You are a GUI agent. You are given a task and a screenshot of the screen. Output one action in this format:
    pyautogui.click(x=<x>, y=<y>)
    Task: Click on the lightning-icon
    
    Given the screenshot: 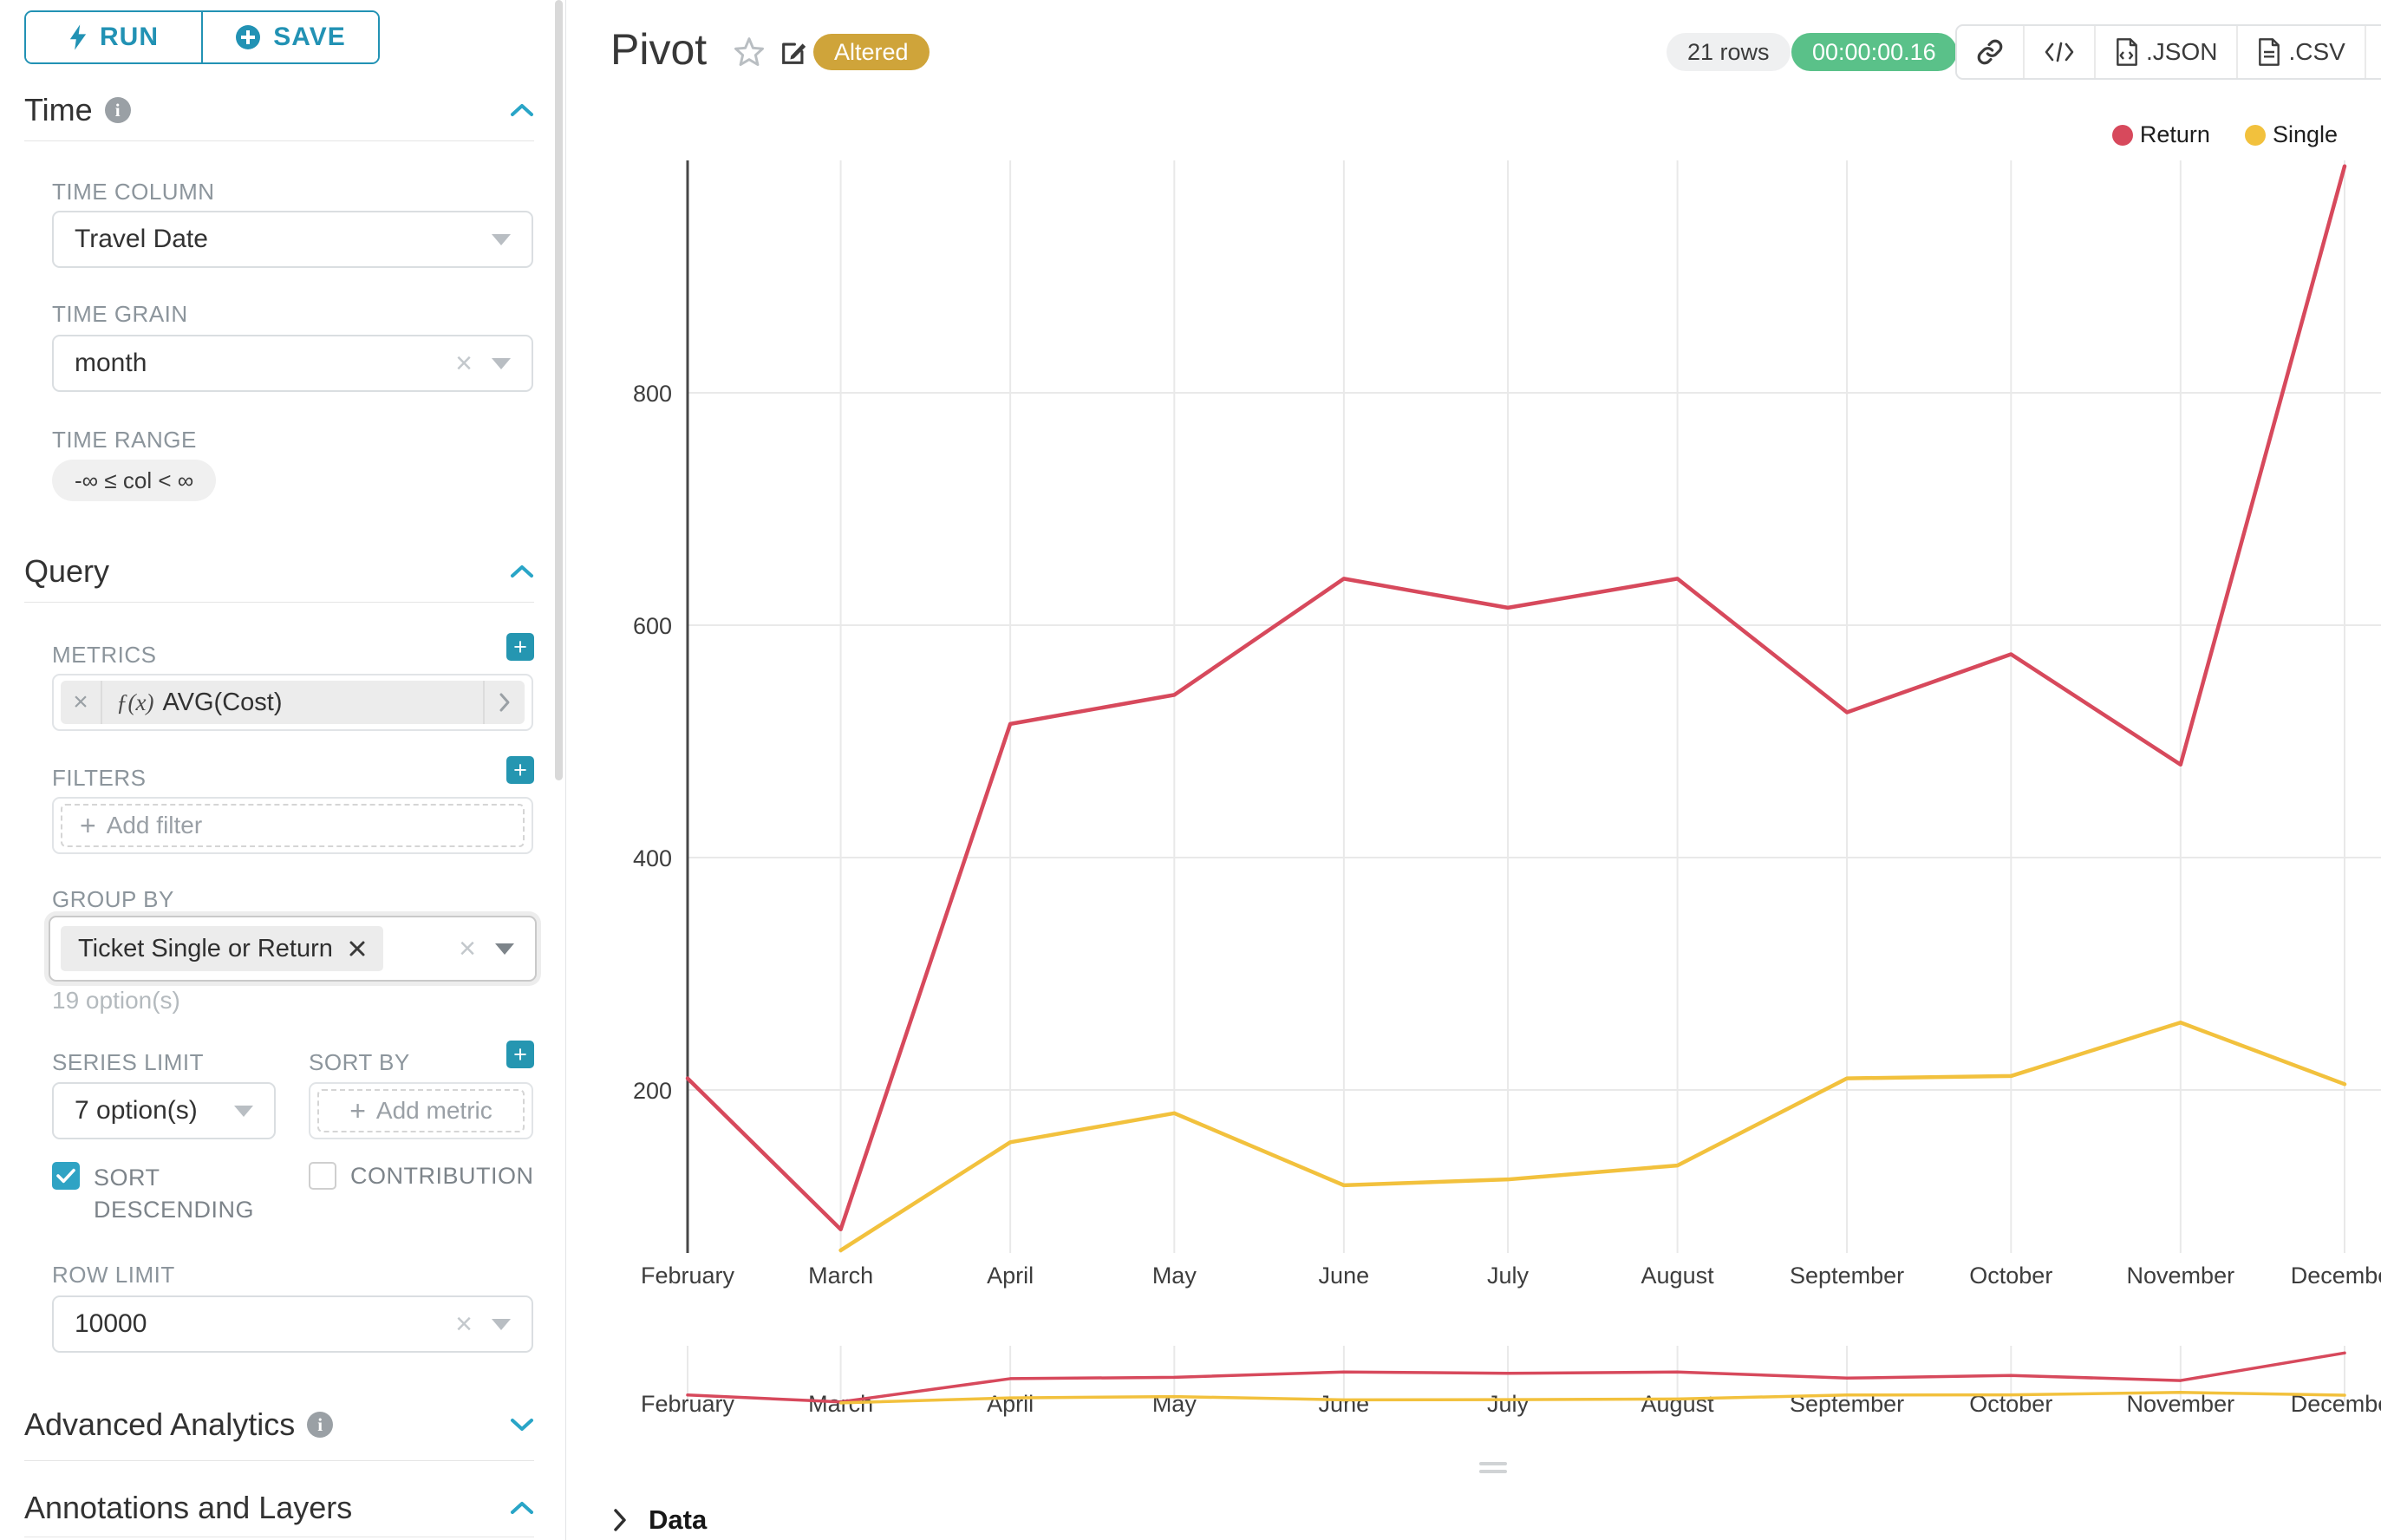 What is the action you would take?
    pyautogui.click(x=78, y=37)
    